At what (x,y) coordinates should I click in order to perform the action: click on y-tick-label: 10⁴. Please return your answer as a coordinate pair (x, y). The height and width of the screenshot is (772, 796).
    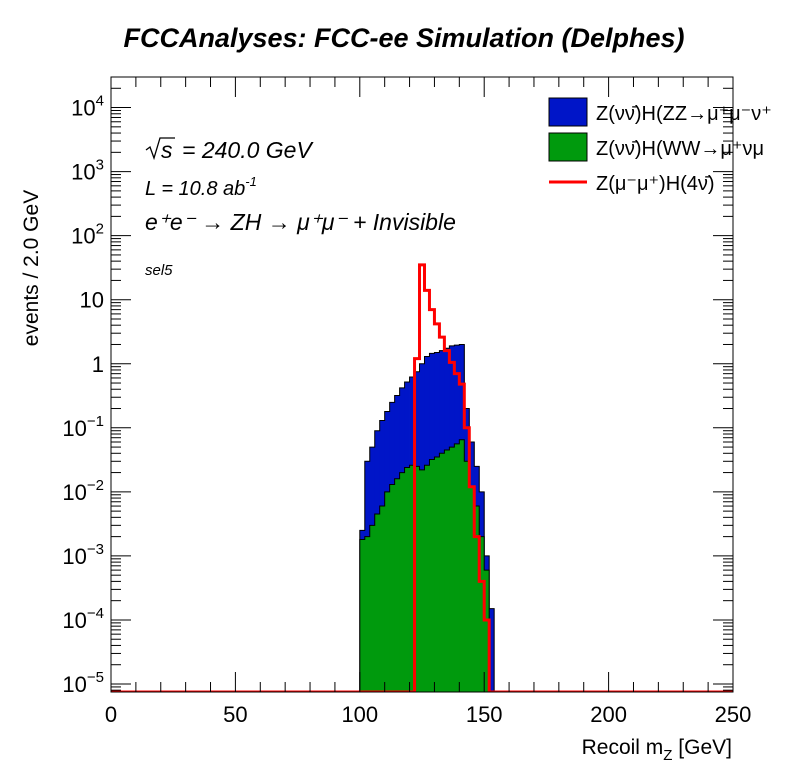
    Looking at the image, I should click on (87, 107).